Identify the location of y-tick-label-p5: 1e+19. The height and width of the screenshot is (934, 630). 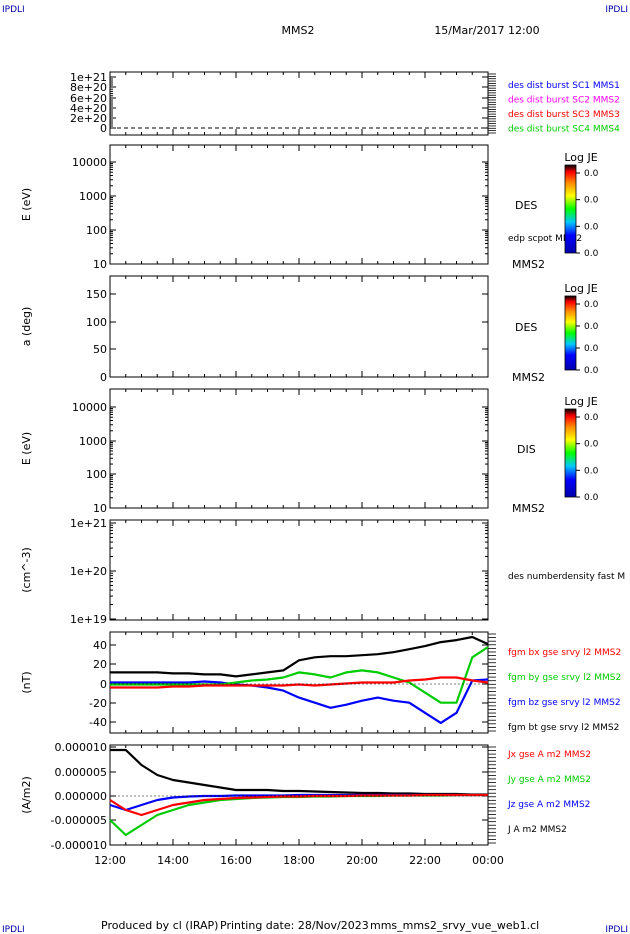
(88, 619).